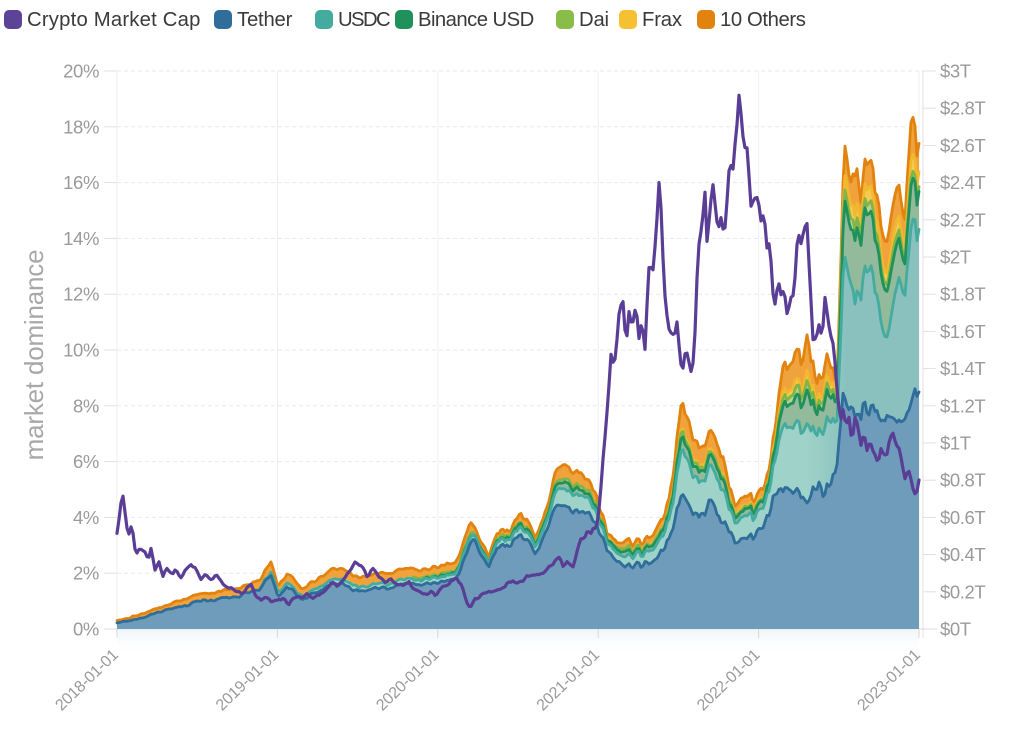  What do you see at coordinates (86, 629) in the screenshot?
I see `svg-text: 0%` at bounding box center [86, 629].